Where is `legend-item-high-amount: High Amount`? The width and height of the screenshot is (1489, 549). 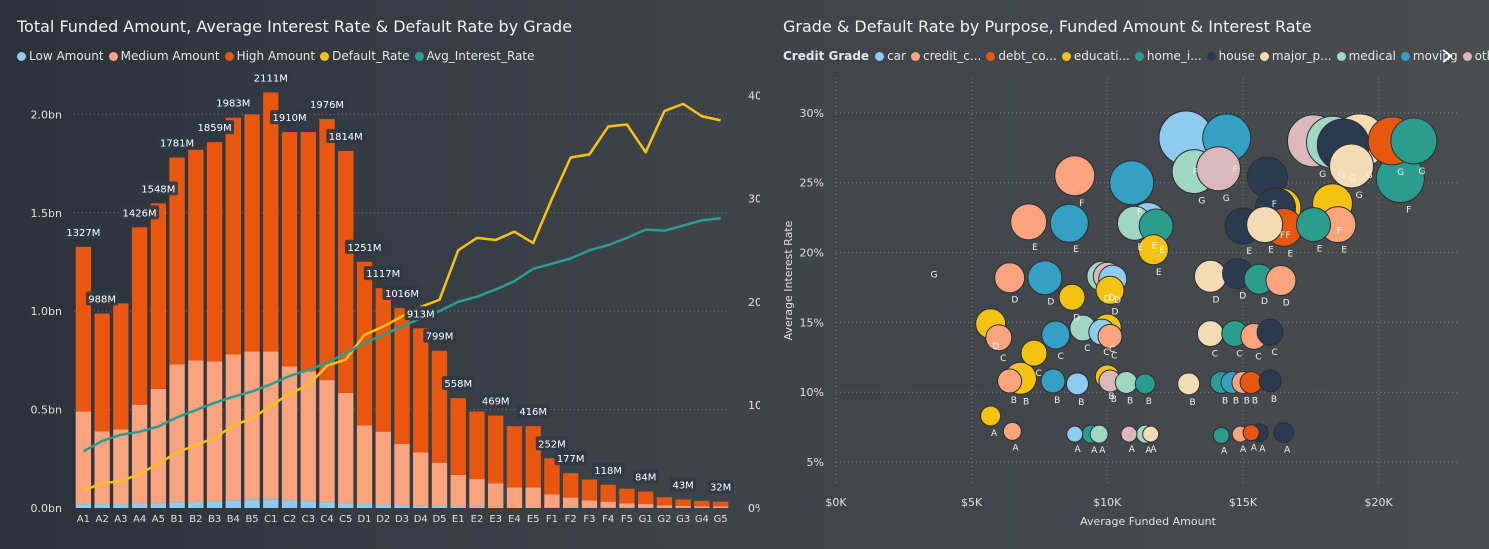 legend-item-high-amount: High Amount is located at coordinates (269, 56).